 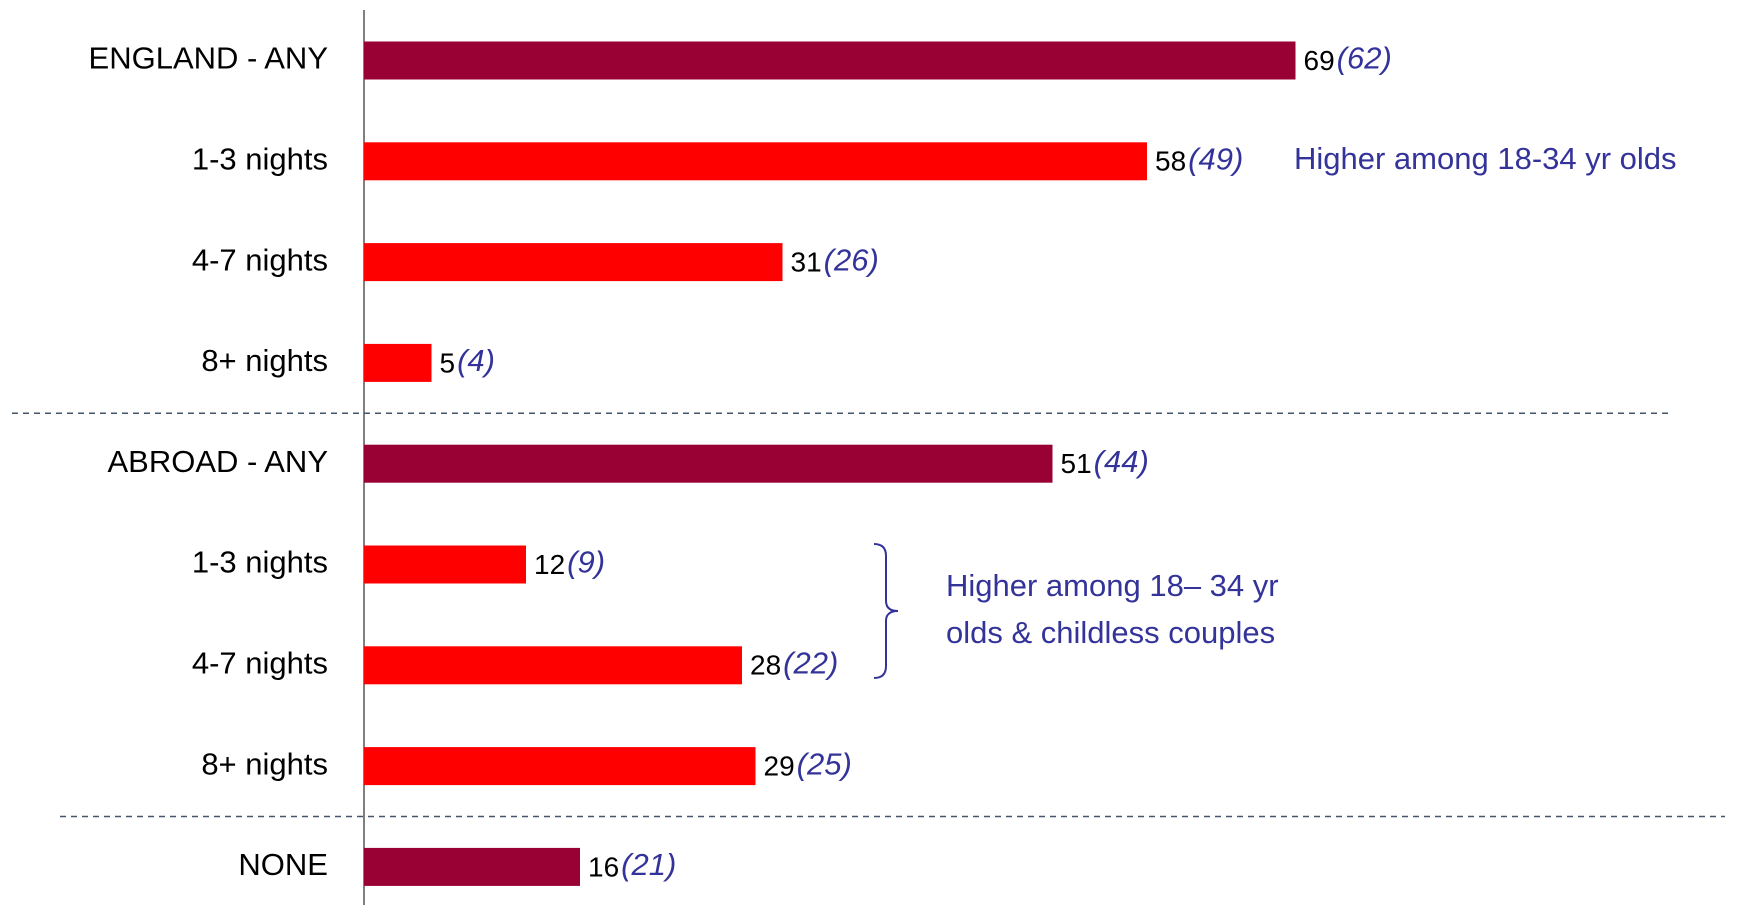 What do you see at coordinates (476, 360) in the screenshot?
I see `previous-value-label: (4)` at bounding box center [476, 360].